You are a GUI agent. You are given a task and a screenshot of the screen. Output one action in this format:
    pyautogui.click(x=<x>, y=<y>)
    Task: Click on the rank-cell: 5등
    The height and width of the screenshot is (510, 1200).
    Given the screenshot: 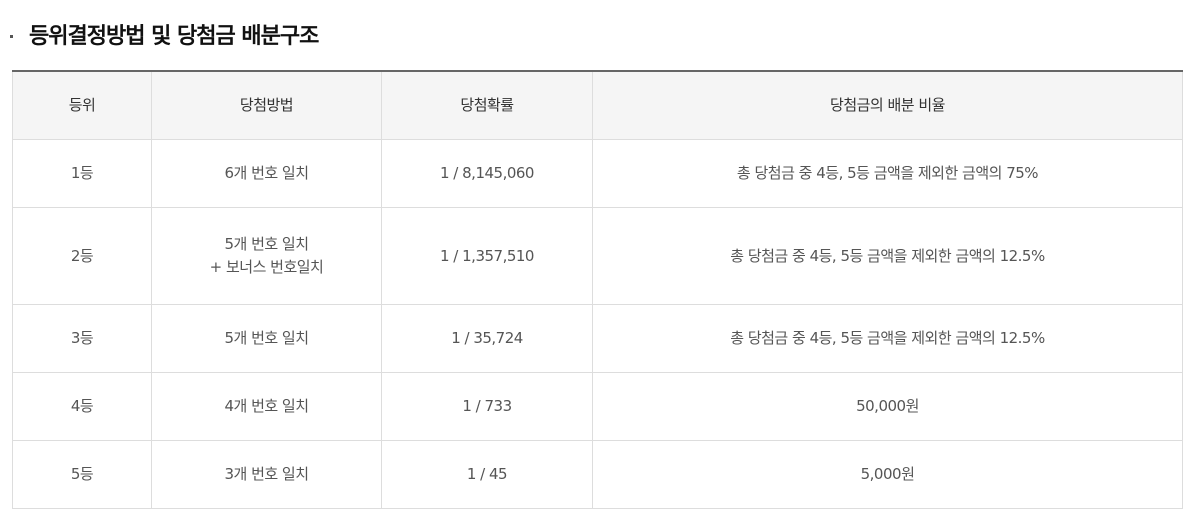 What is the action you would take?
    pyautogui.click(x=82, y=474)
    